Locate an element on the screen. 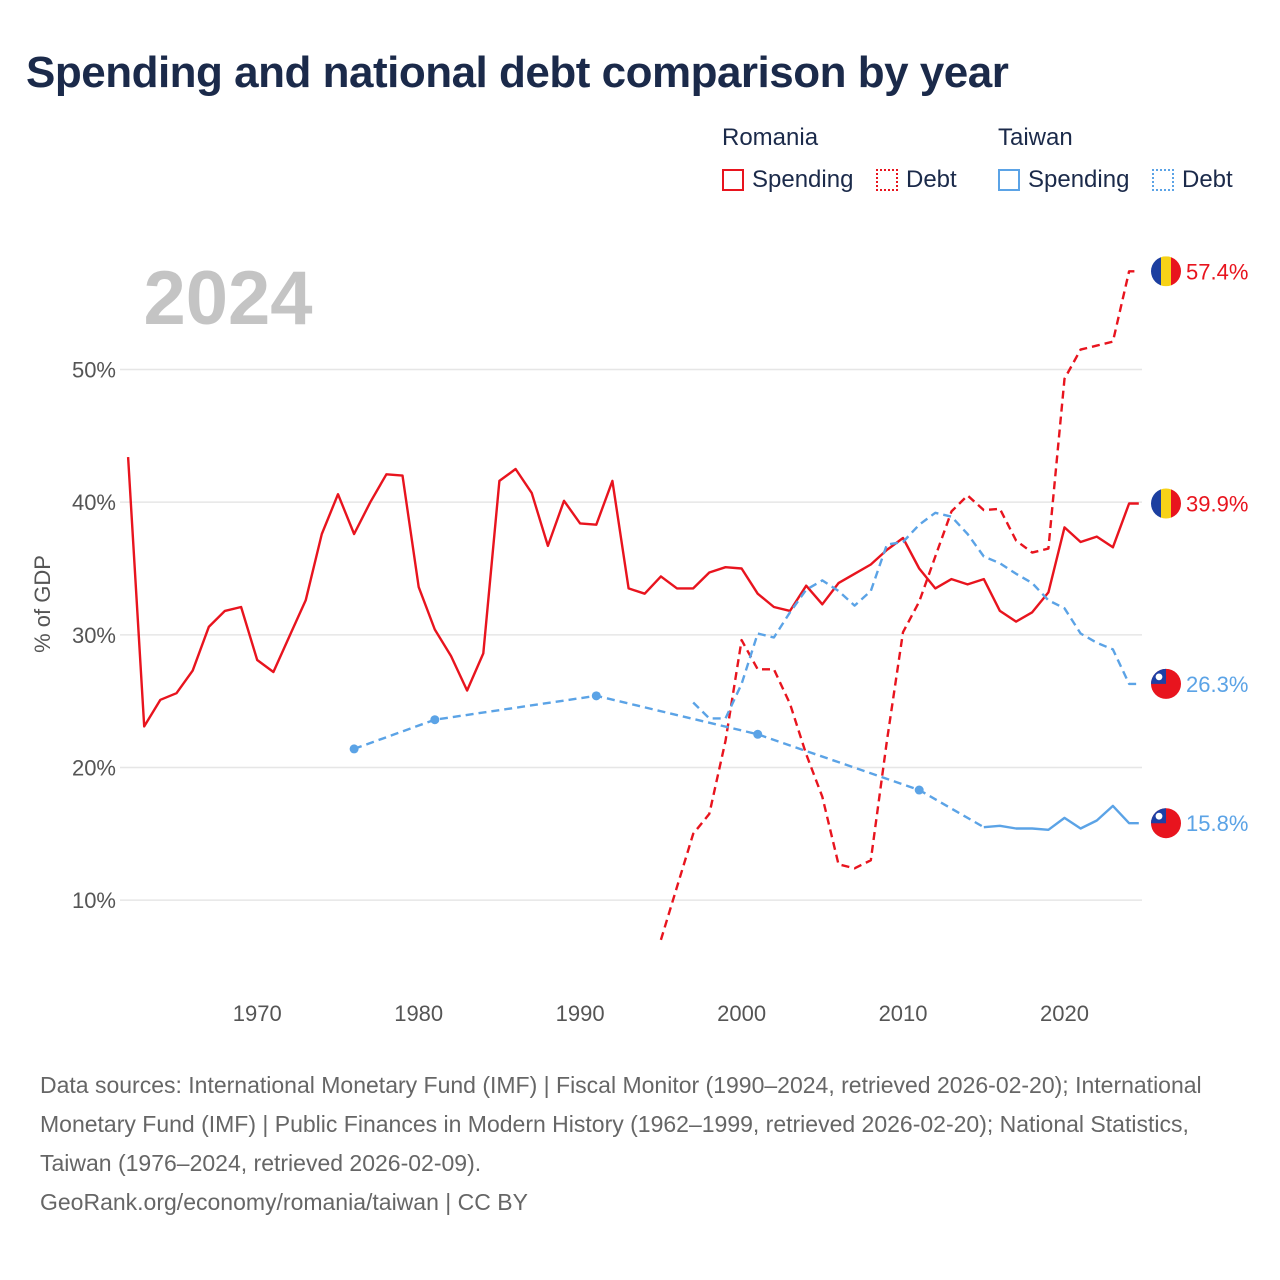 This screenshot has height=1280, width=1280. end-value-label: 39.9% is located at coordinates (1217, 503).